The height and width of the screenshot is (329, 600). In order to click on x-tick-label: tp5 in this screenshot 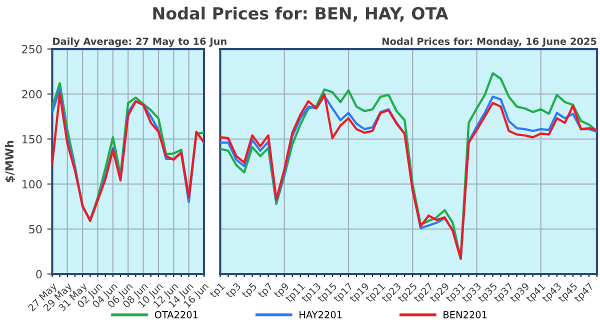, I will do `click(249, 291)`.